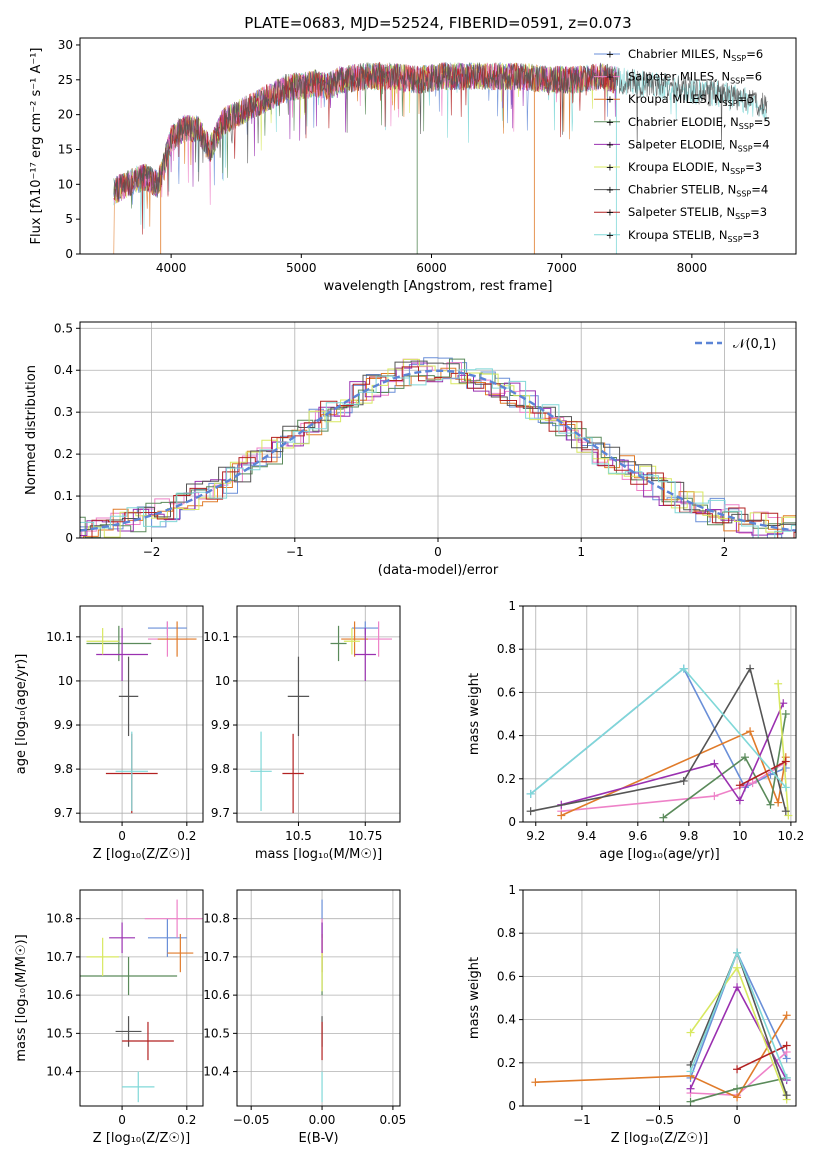  I want to click on tick-label-x: 0.05, so click(393, 1120).